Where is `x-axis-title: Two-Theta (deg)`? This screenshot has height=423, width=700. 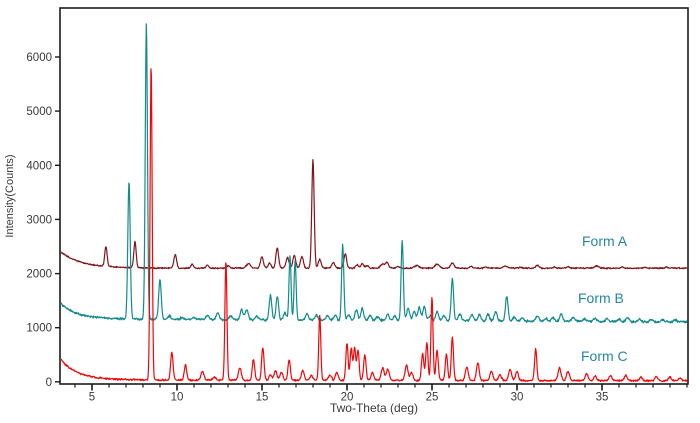
x-axis-title: Two-Theta (deg) is located at coordinates (374, 408).